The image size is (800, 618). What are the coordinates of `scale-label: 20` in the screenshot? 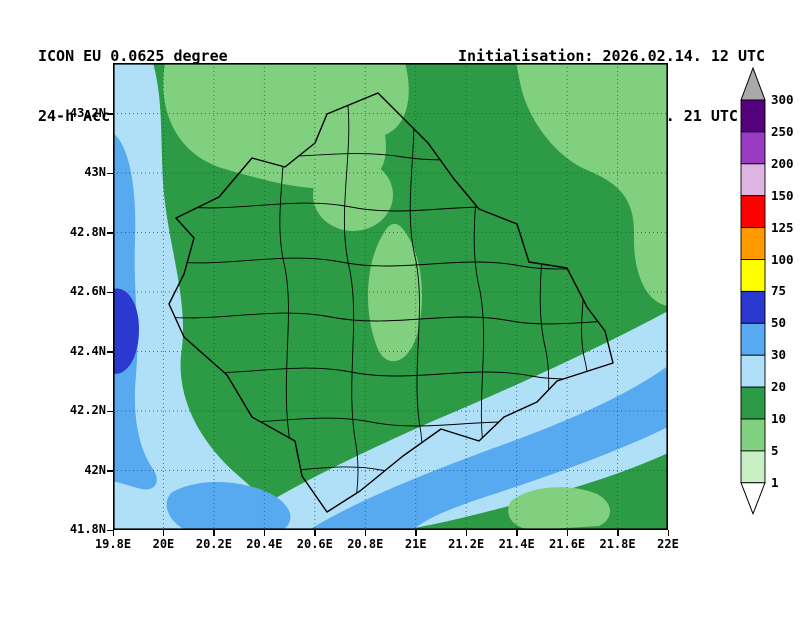 It's located at (779, 387).